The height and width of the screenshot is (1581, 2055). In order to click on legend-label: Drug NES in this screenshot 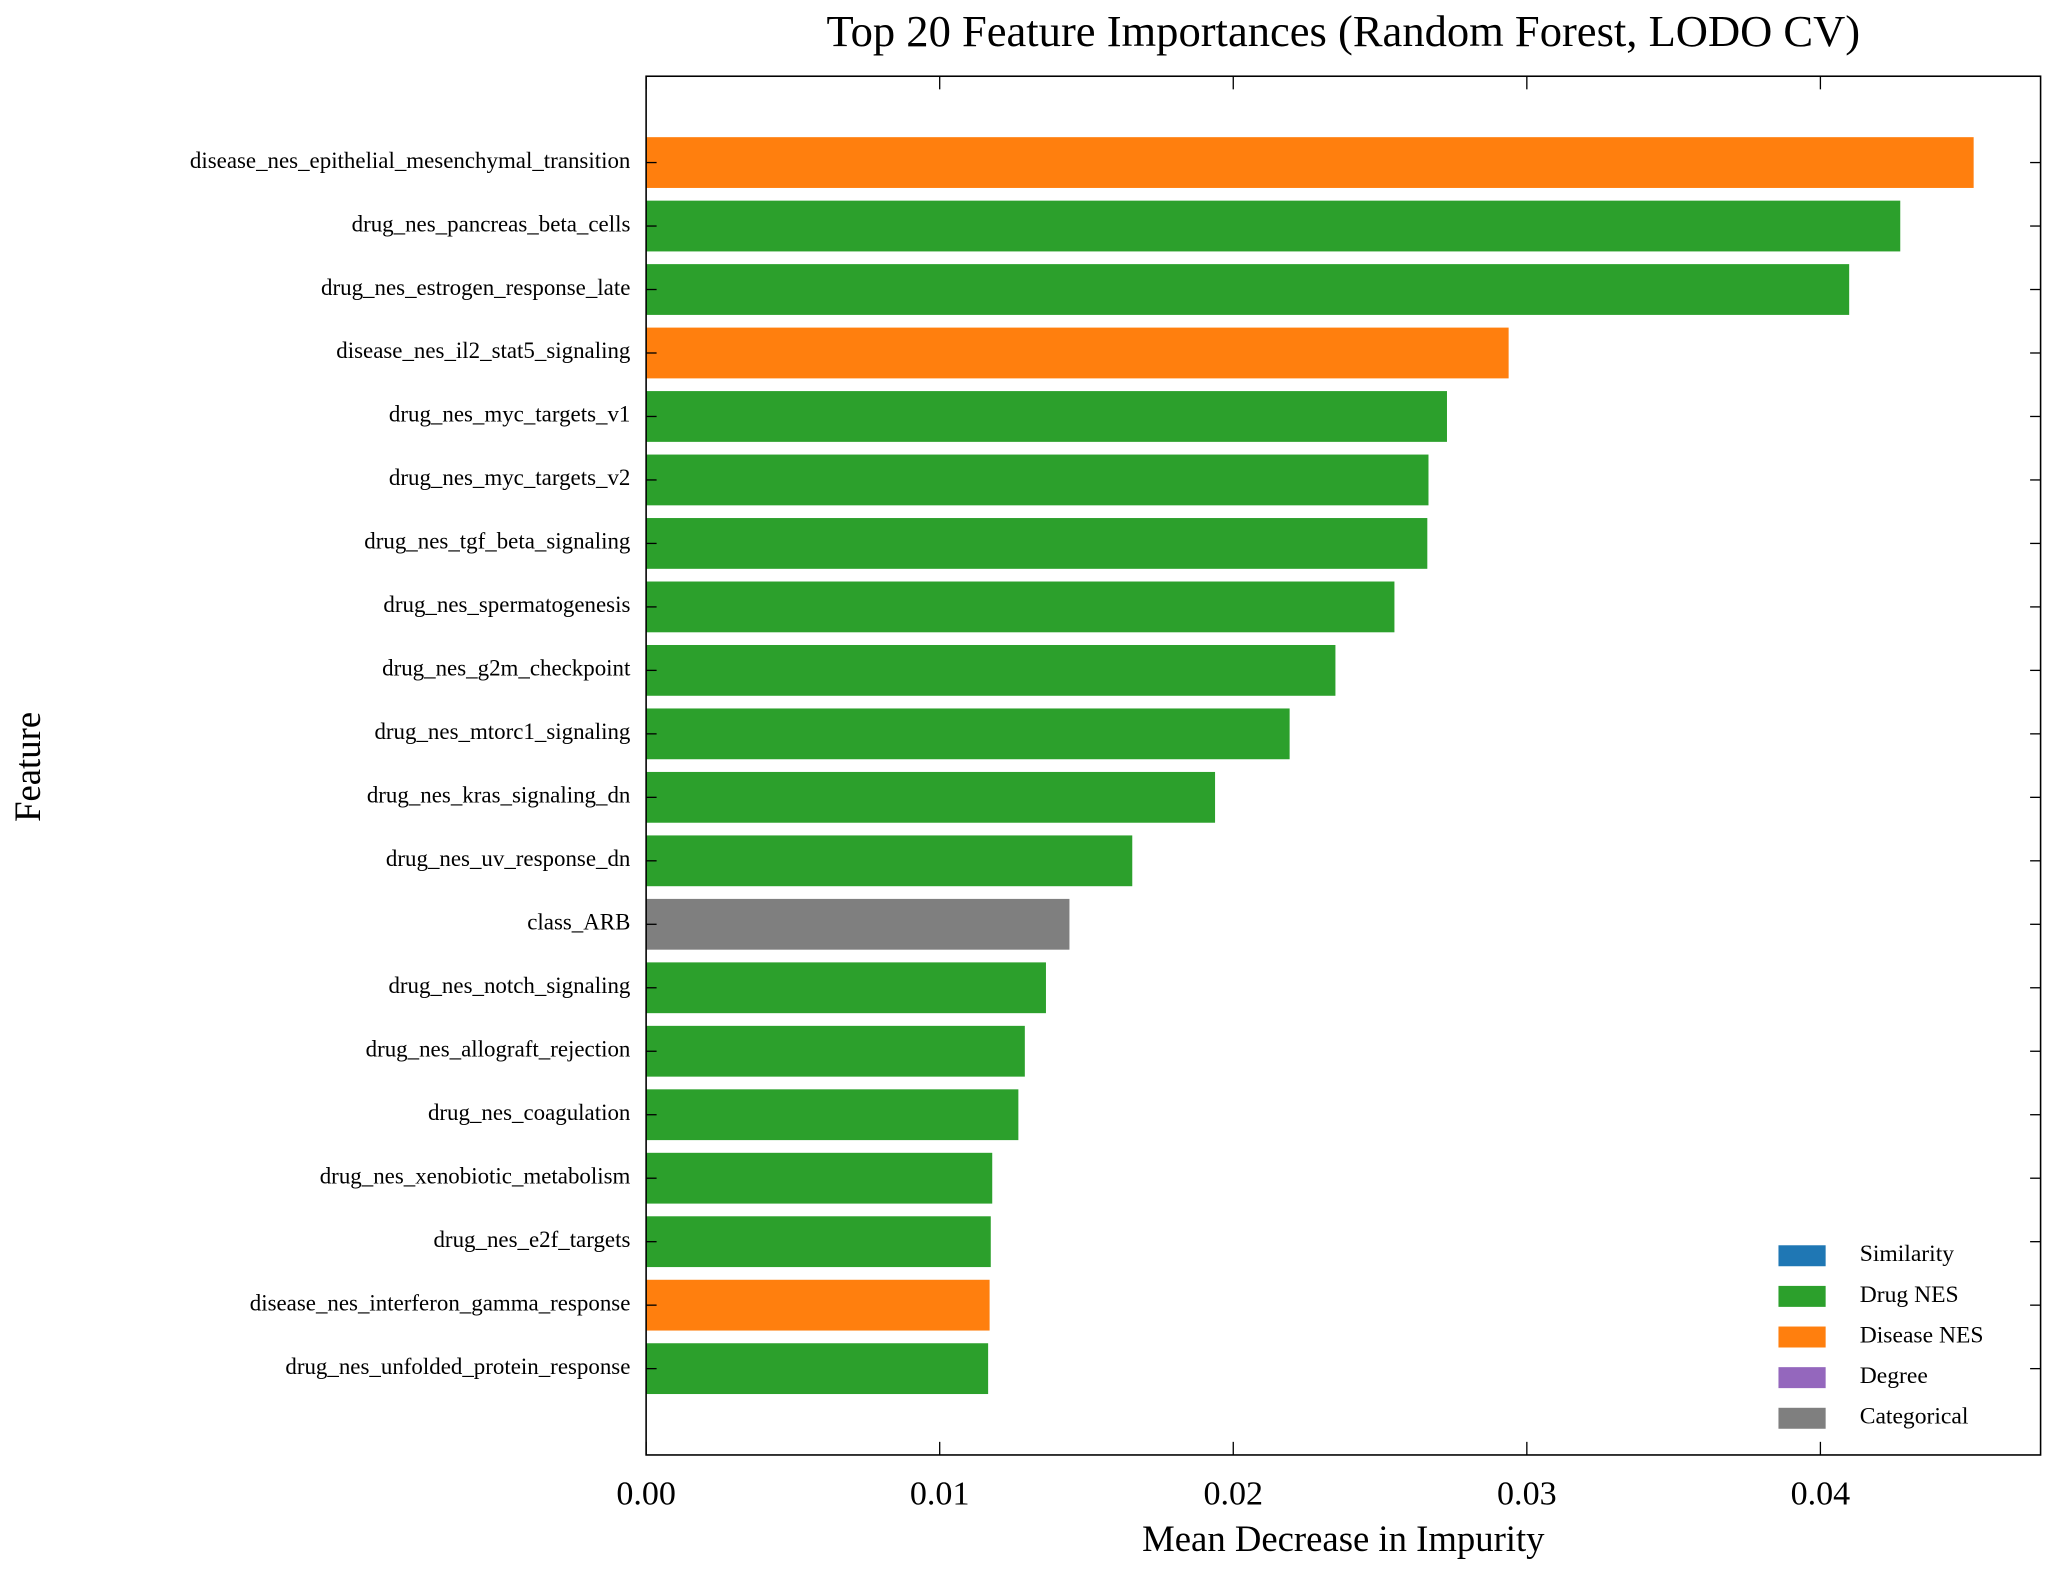, I will do `click(1909, 1295)`.